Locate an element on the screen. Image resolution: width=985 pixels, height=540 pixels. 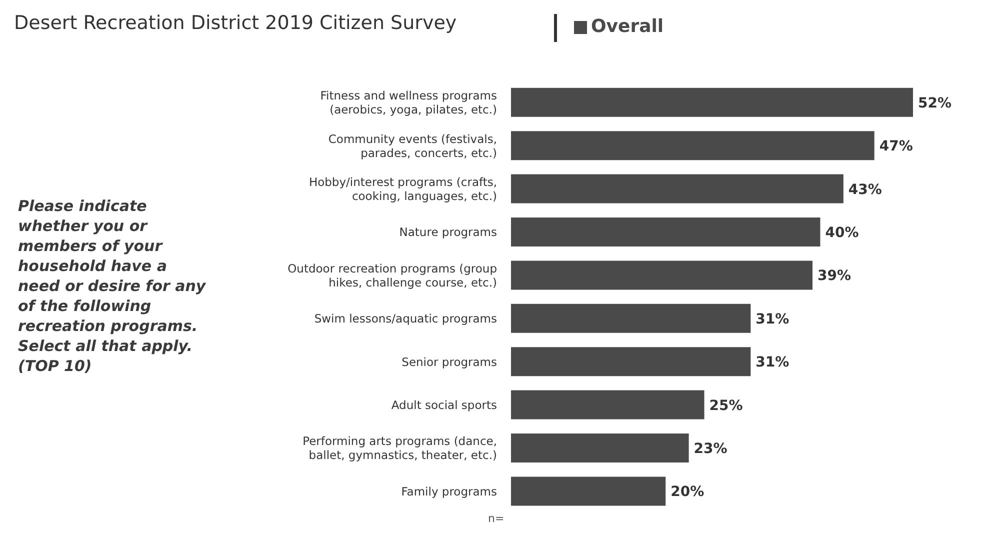
data-label: 47% is located at coordinates (896, 146).